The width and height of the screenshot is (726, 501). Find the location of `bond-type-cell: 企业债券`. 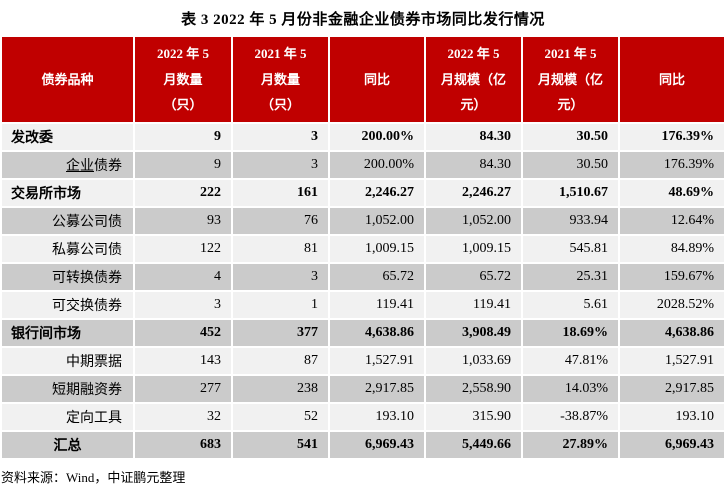

bond-type-cell: 企业债券 is located at coordinates (67, 165).